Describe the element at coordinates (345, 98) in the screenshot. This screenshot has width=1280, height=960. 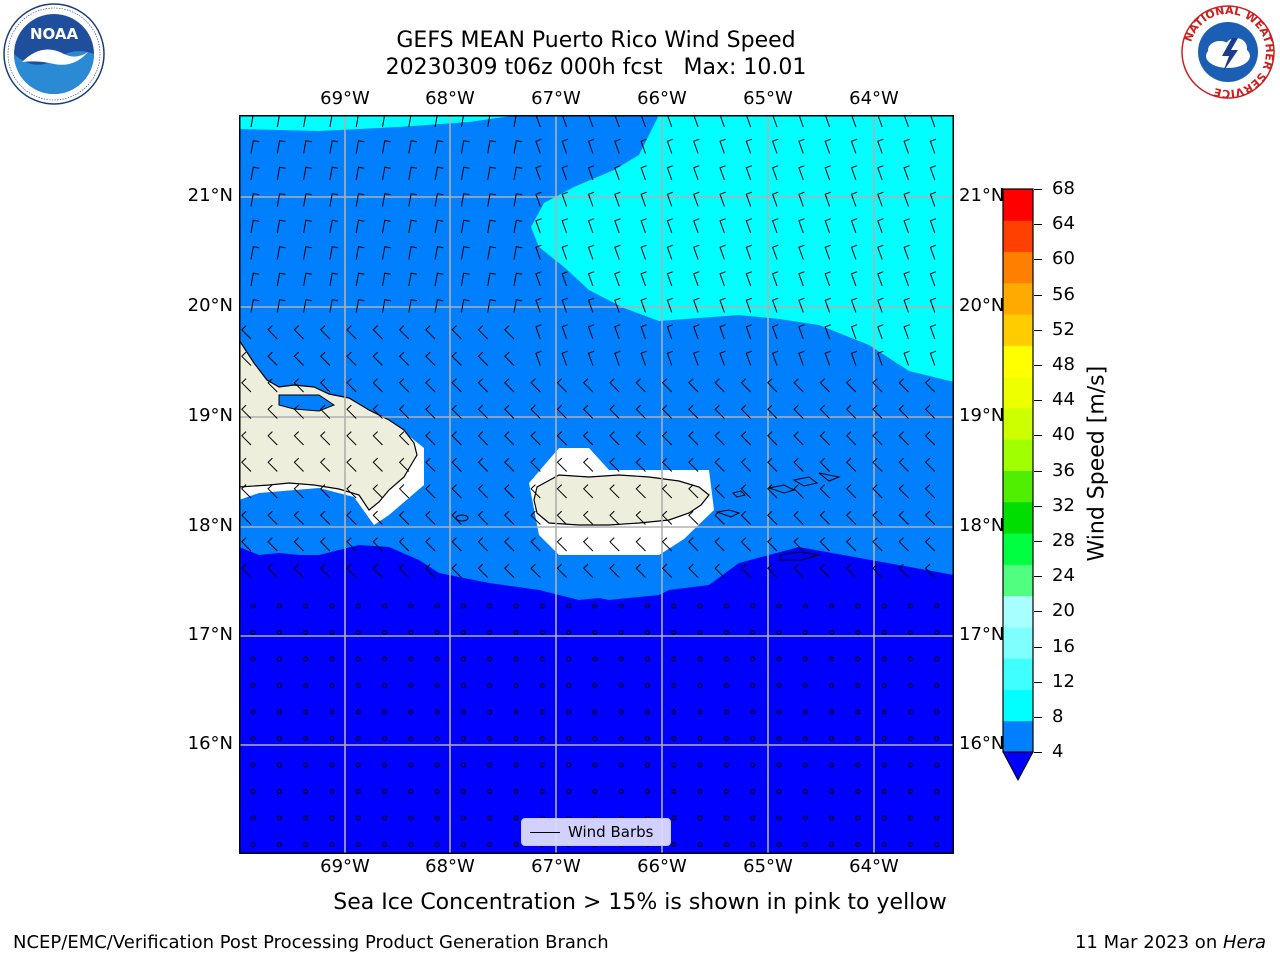
I see `lon-label-top: 69°W` at that location.